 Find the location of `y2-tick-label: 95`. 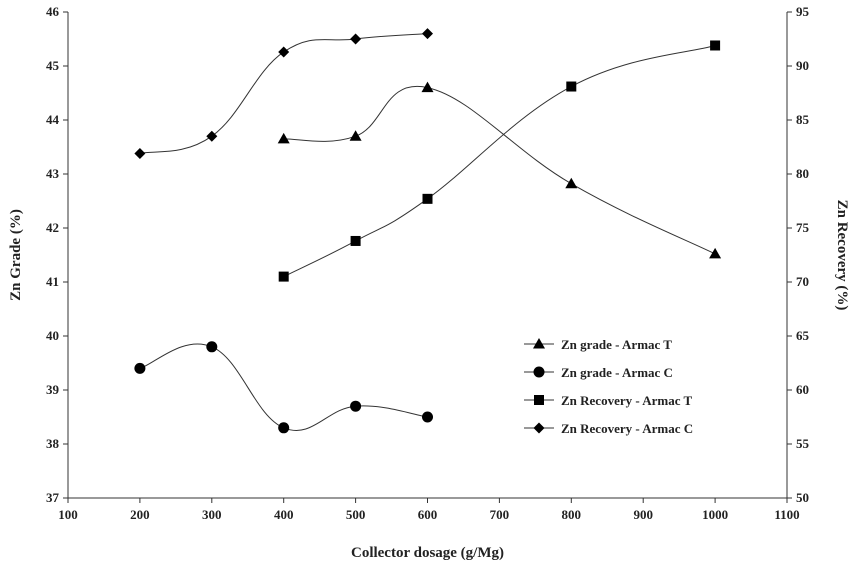

y2-tick-label: 95 is located at coordinates (803, 11).